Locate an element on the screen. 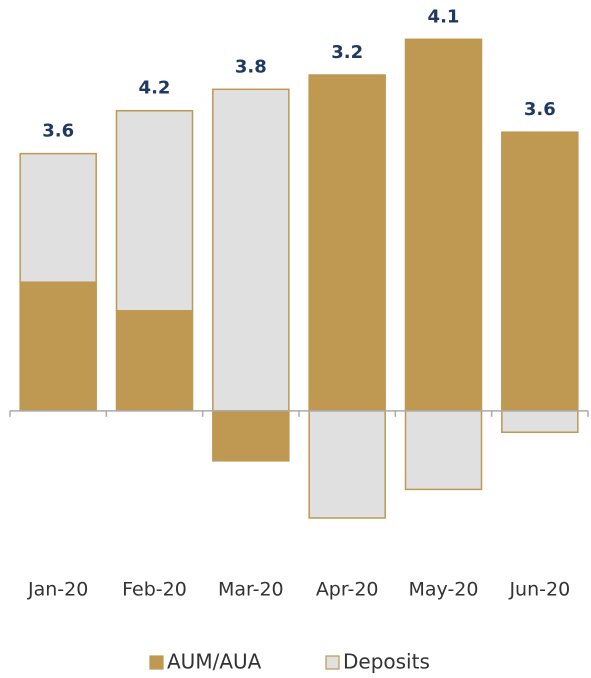  total-label: 3.8 is located at coordinates (251, 66).